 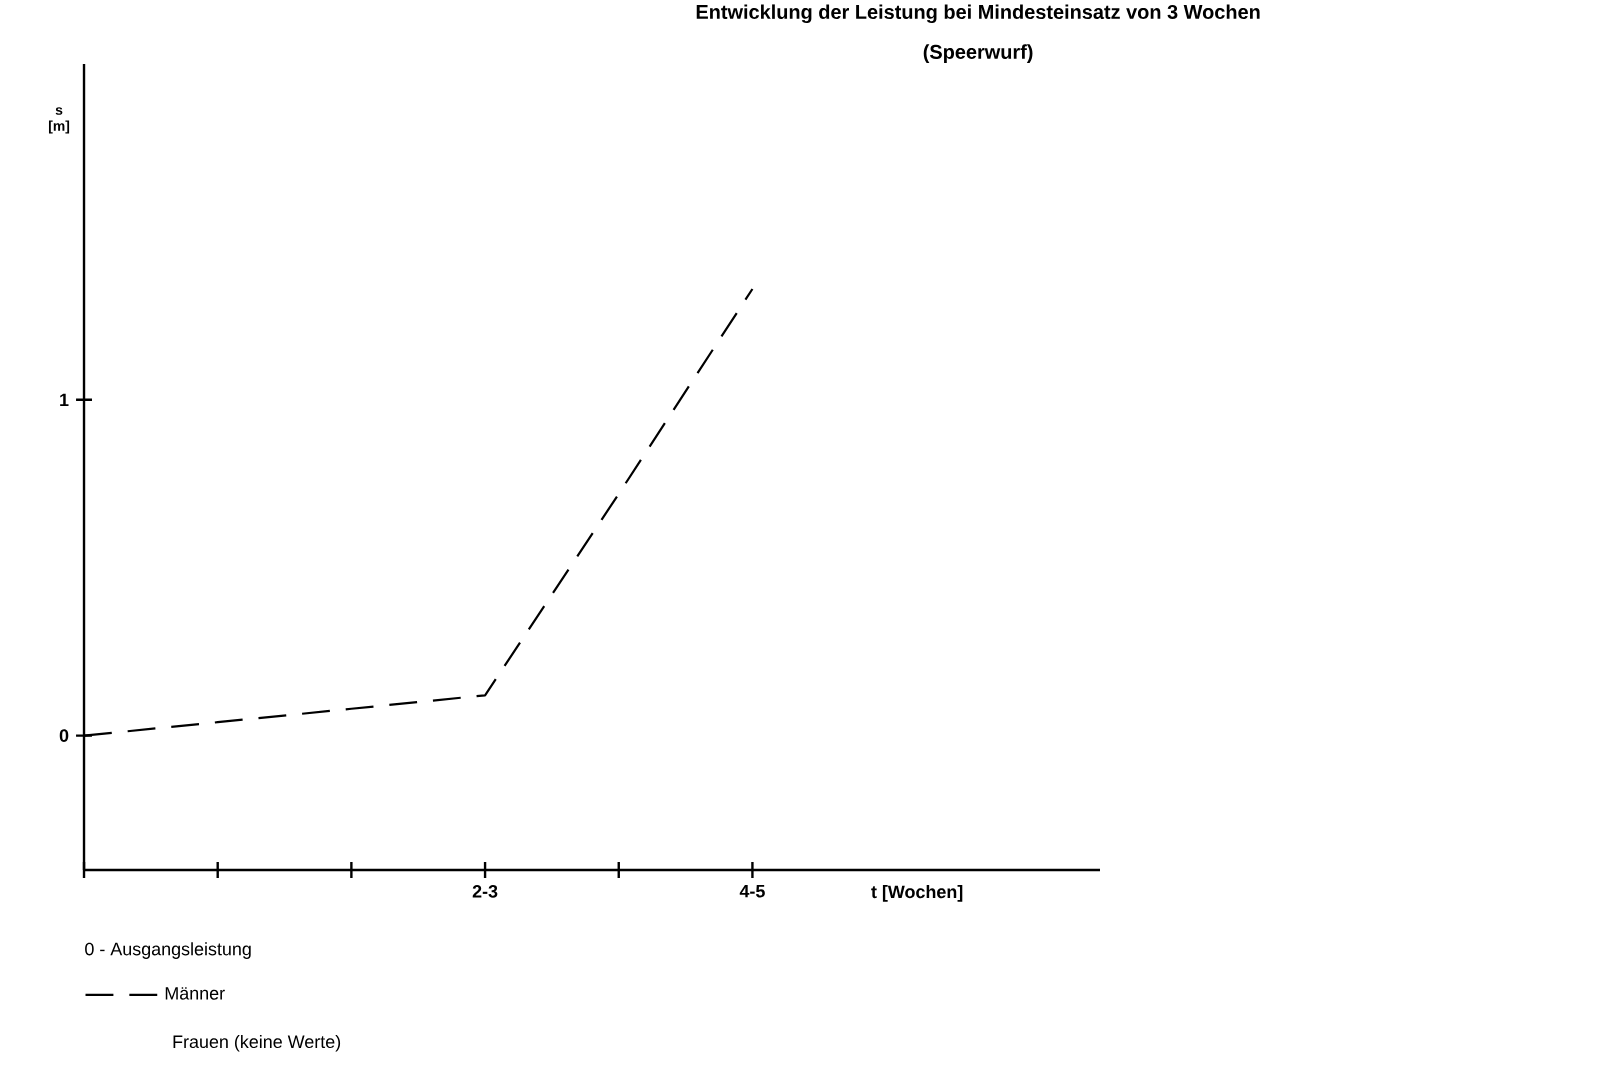 What do you see at coordinates (978, 53) in the screenshot?
I see `text: (Speerwurf)` at bounding box center [978, 53].